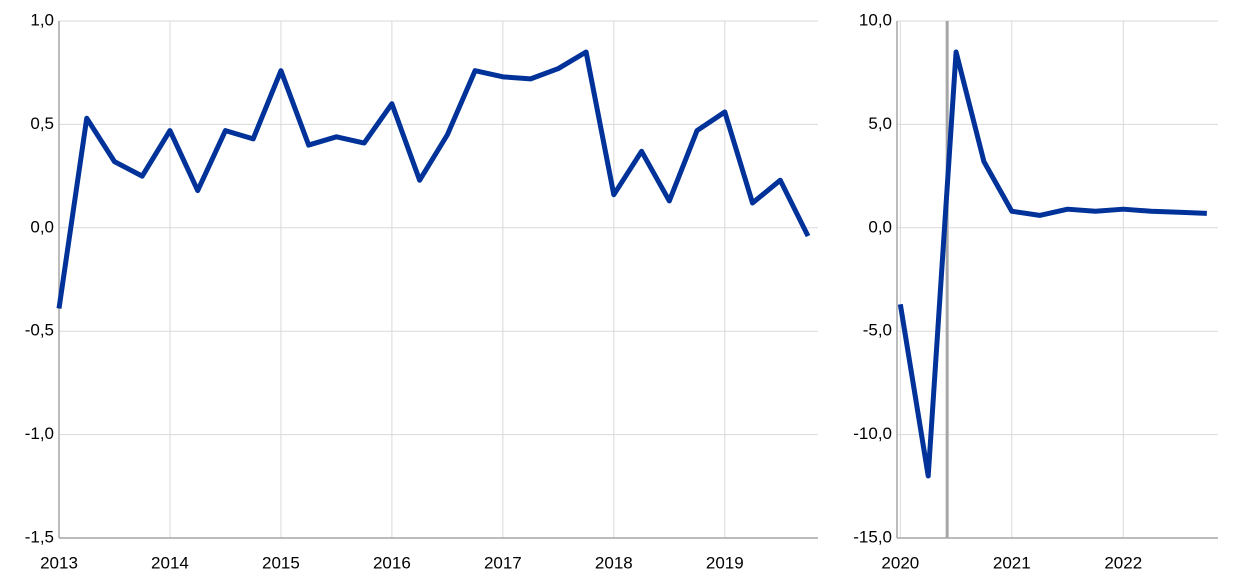 Image resolution: width=1240 pixels, height=584 pixels. I want to click on y-tick-label: 0,5, so click(42, 123).